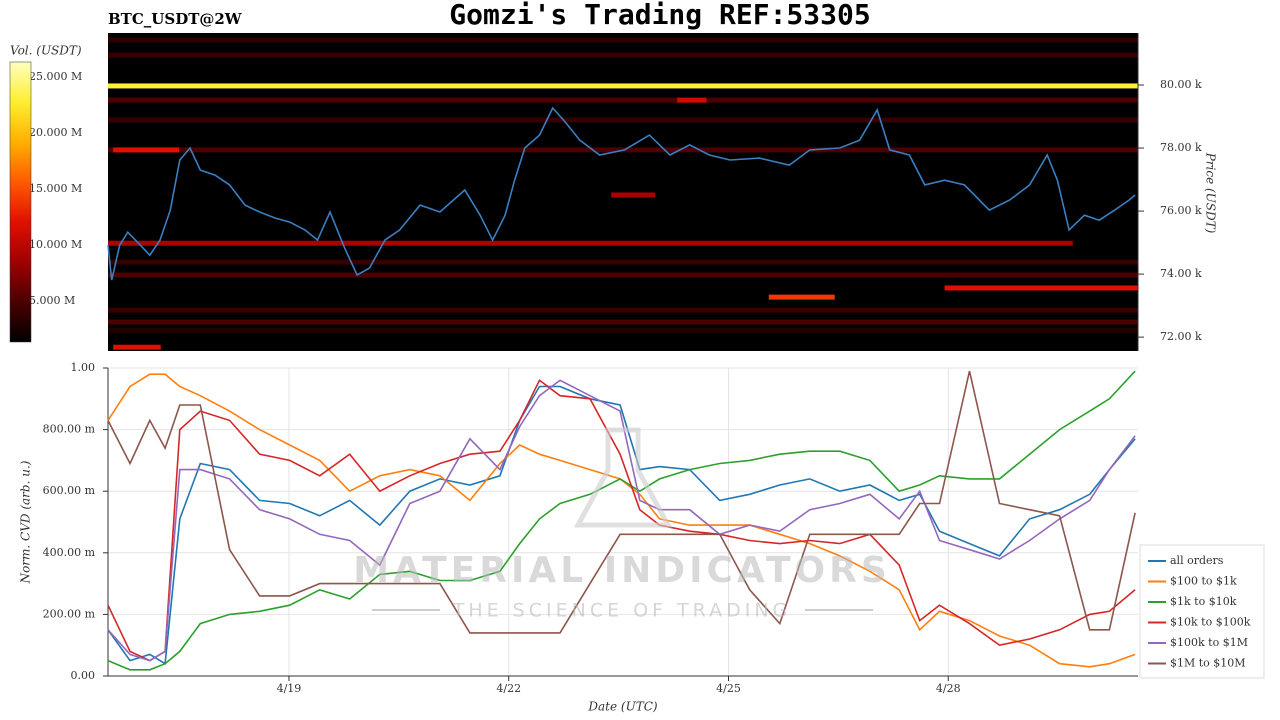  Describe the element at coordinates (83, 367) in the screenshot. I see `y-tick-label: 1.00` at that location.